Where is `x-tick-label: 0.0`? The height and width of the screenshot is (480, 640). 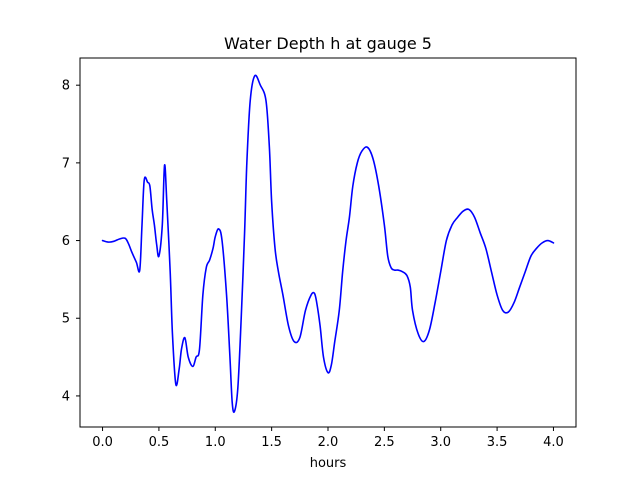 x-tick-label: 0.0 is located at coordinates (102, 442).